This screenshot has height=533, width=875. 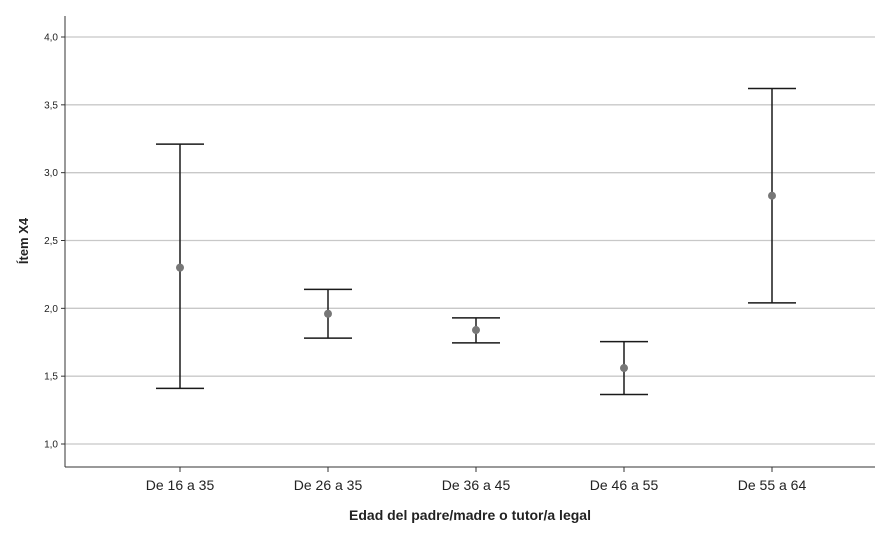 I want to click on x-tick-label: De 26 a 35, so click(x=328, y=485).